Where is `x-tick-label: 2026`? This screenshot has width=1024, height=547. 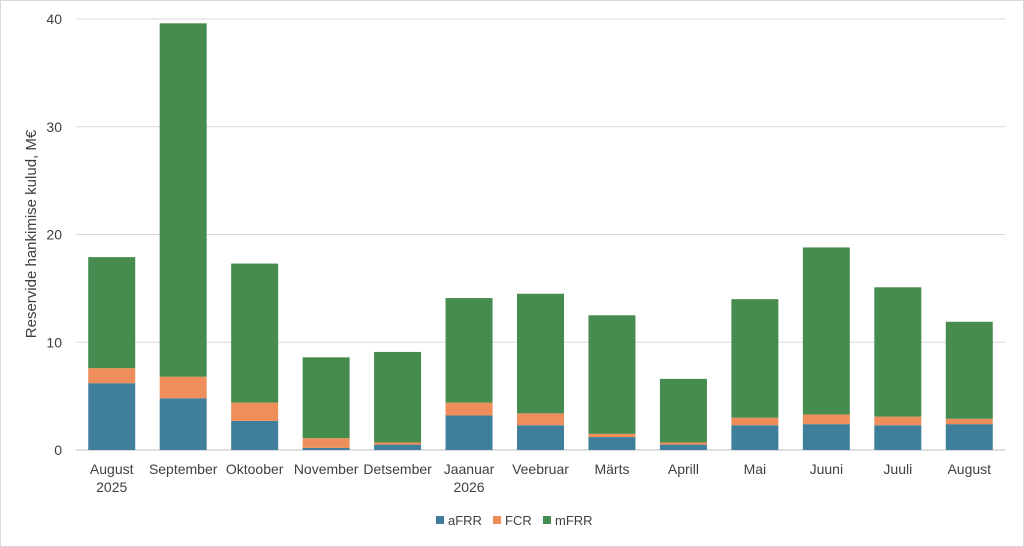
x-tick-label: 2026 is located at coordinates (468, 487).